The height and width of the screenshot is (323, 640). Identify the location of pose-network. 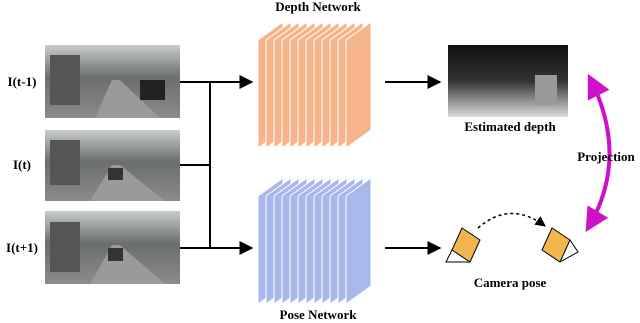
(314, 241).